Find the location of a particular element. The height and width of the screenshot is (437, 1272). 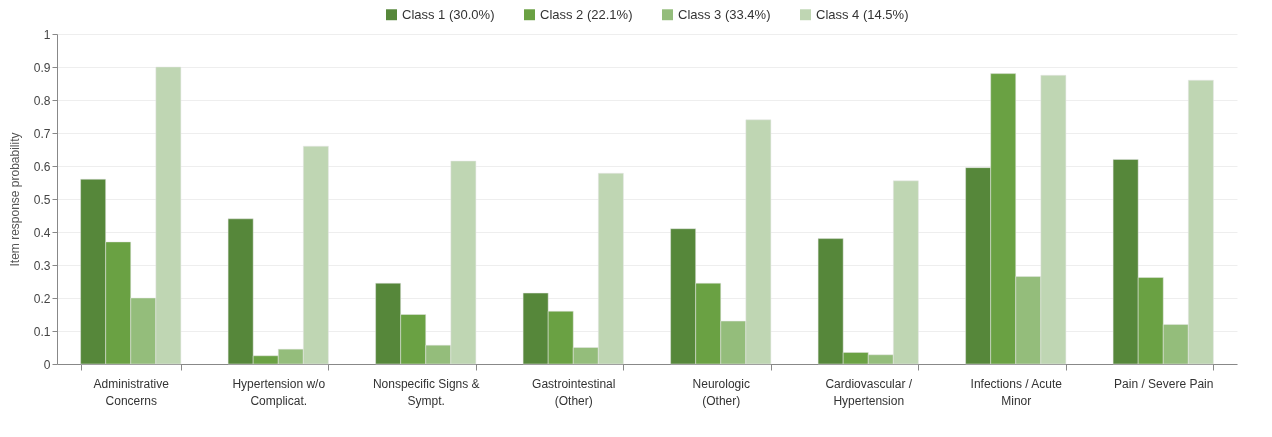

y-tick-label: 0.4 is located at coordinates (42, 232).